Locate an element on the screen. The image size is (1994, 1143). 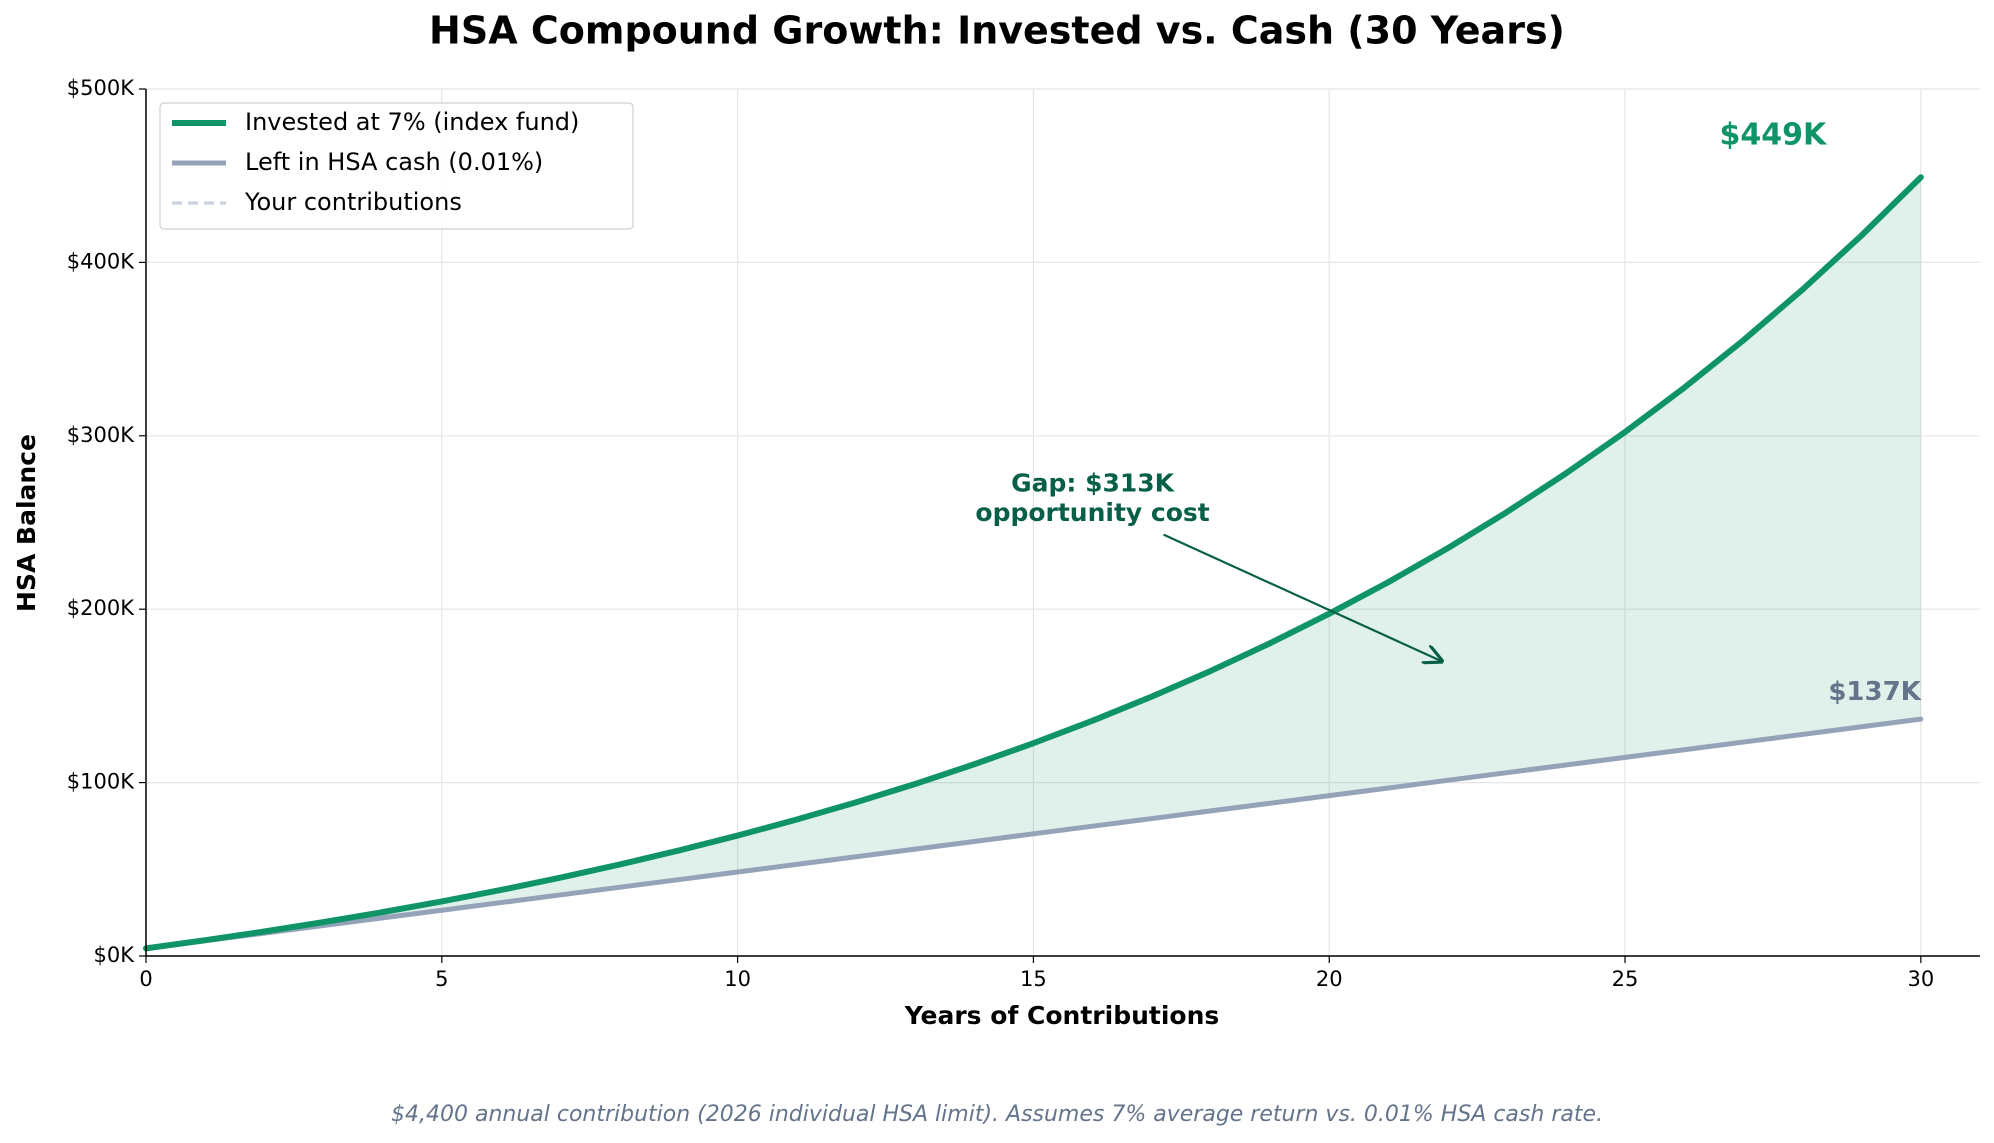
annotation-arrow is located at coordinates (1302, 597).